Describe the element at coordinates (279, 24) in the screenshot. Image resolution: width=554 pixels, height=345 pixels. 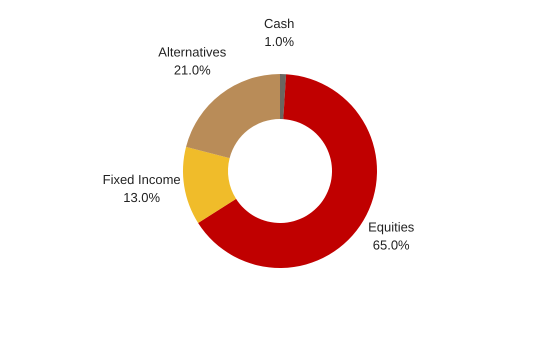
I see `slice-label: Cash` at that location.